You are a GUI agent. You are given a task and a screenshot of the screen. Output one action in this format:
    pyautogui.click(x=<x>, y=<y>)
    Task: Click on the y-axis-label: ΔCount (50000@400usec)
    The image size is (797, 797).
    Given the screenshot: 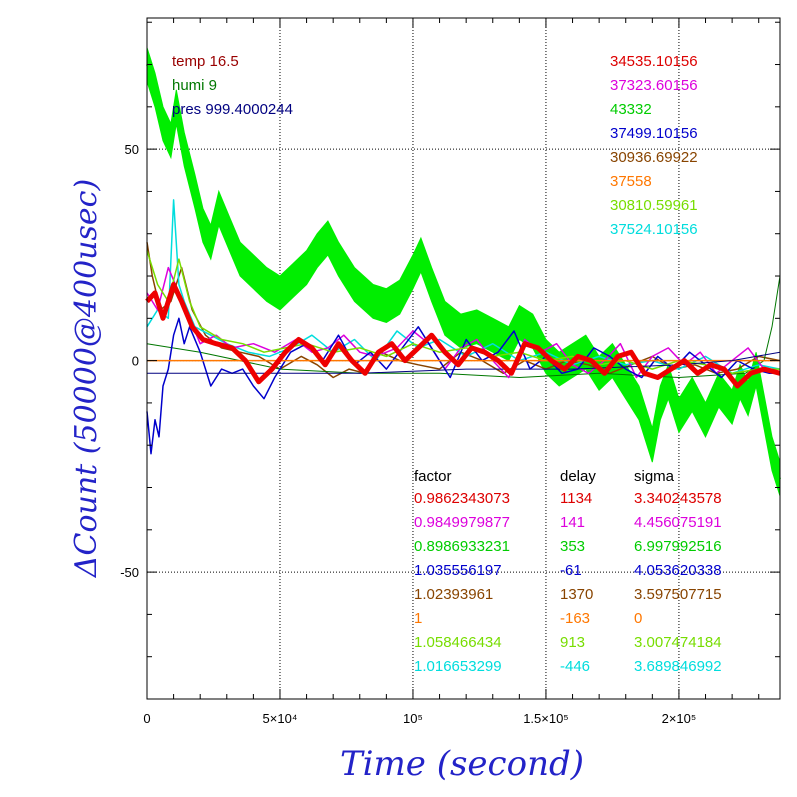 What is the action you would take?
    pyautogui.click(x=86, y=378)
    